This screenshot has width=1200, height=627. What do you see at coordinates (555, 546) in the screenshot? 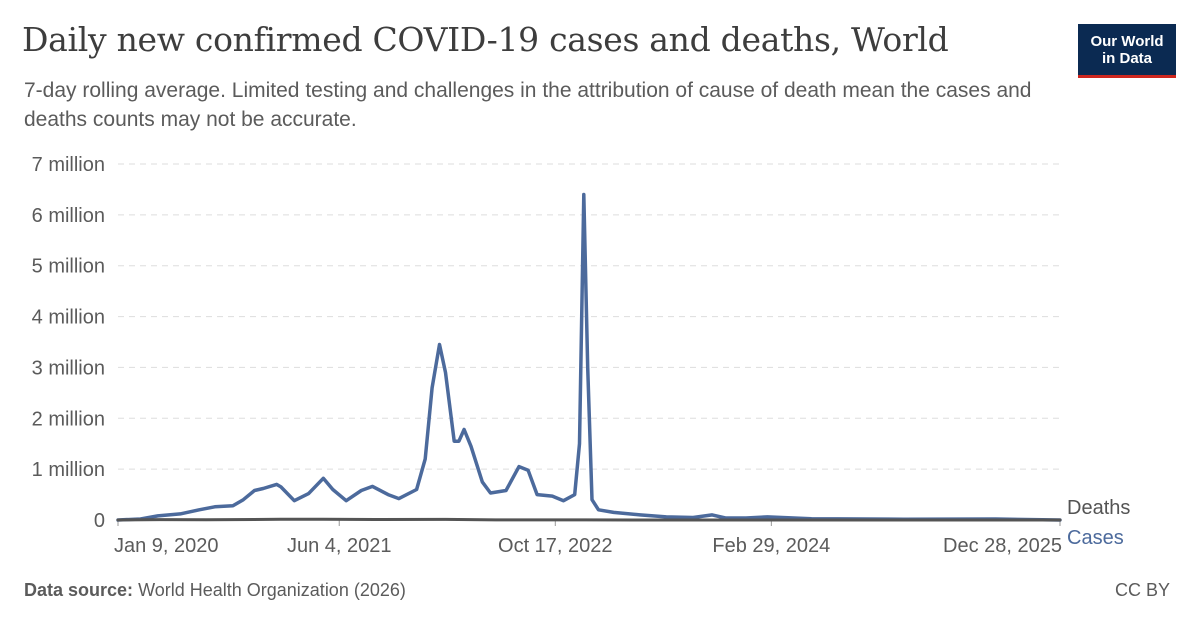
I see `x-tick-label: Oct 17, 2022` at bounding box center [555, 546].